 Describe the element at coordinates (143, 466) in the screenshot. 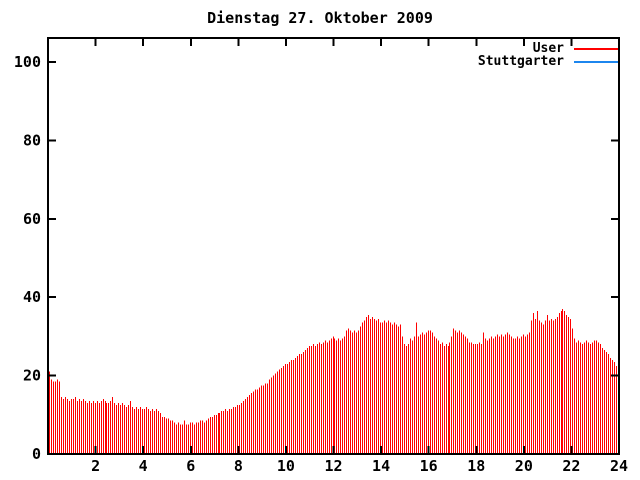

I see `x-tick-label: 4` at that location.